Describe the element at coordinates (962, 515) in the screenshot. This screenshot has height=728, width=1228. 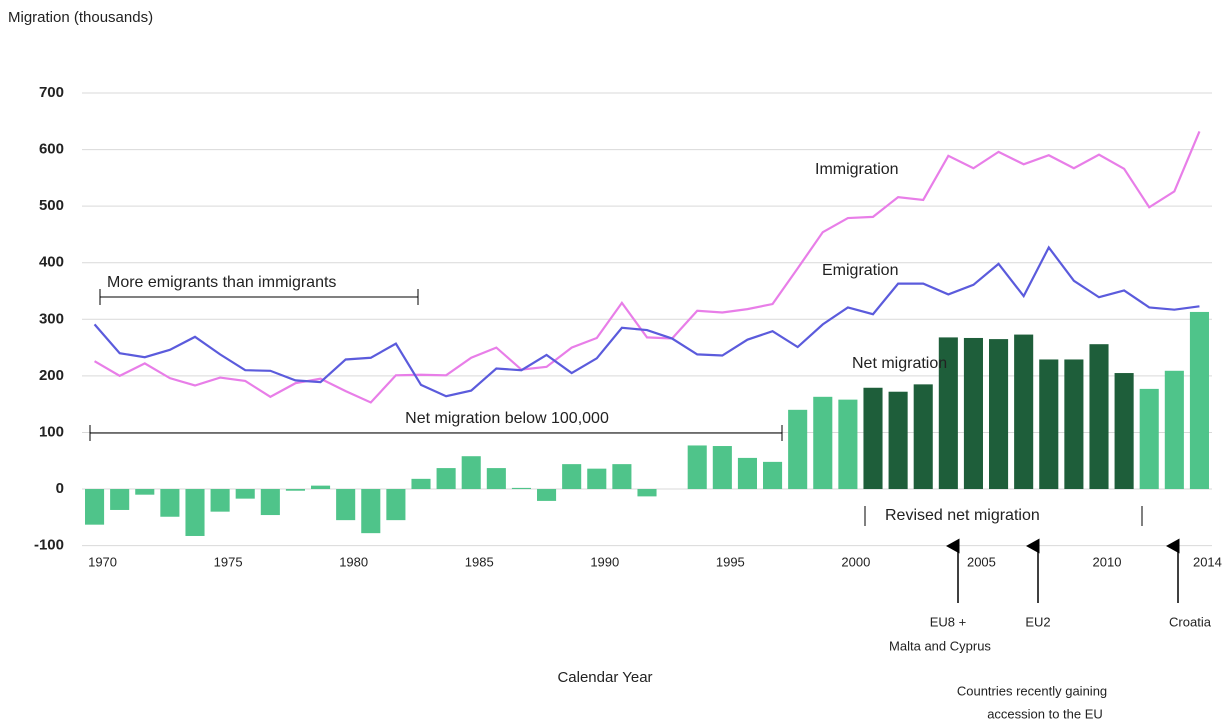
I see `series-label: Revised net migration` at that location.